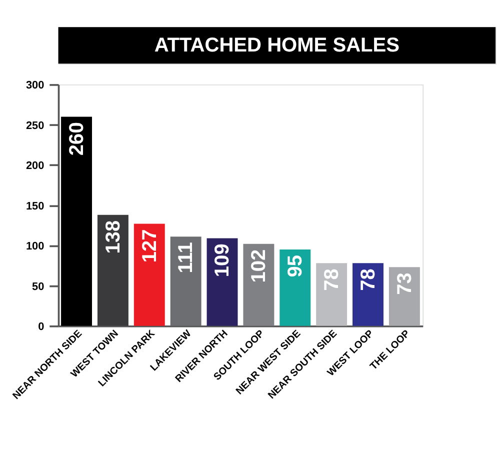 The image size is (501, 476). I want to click on y-tick-label: 0, so click(41, 327).